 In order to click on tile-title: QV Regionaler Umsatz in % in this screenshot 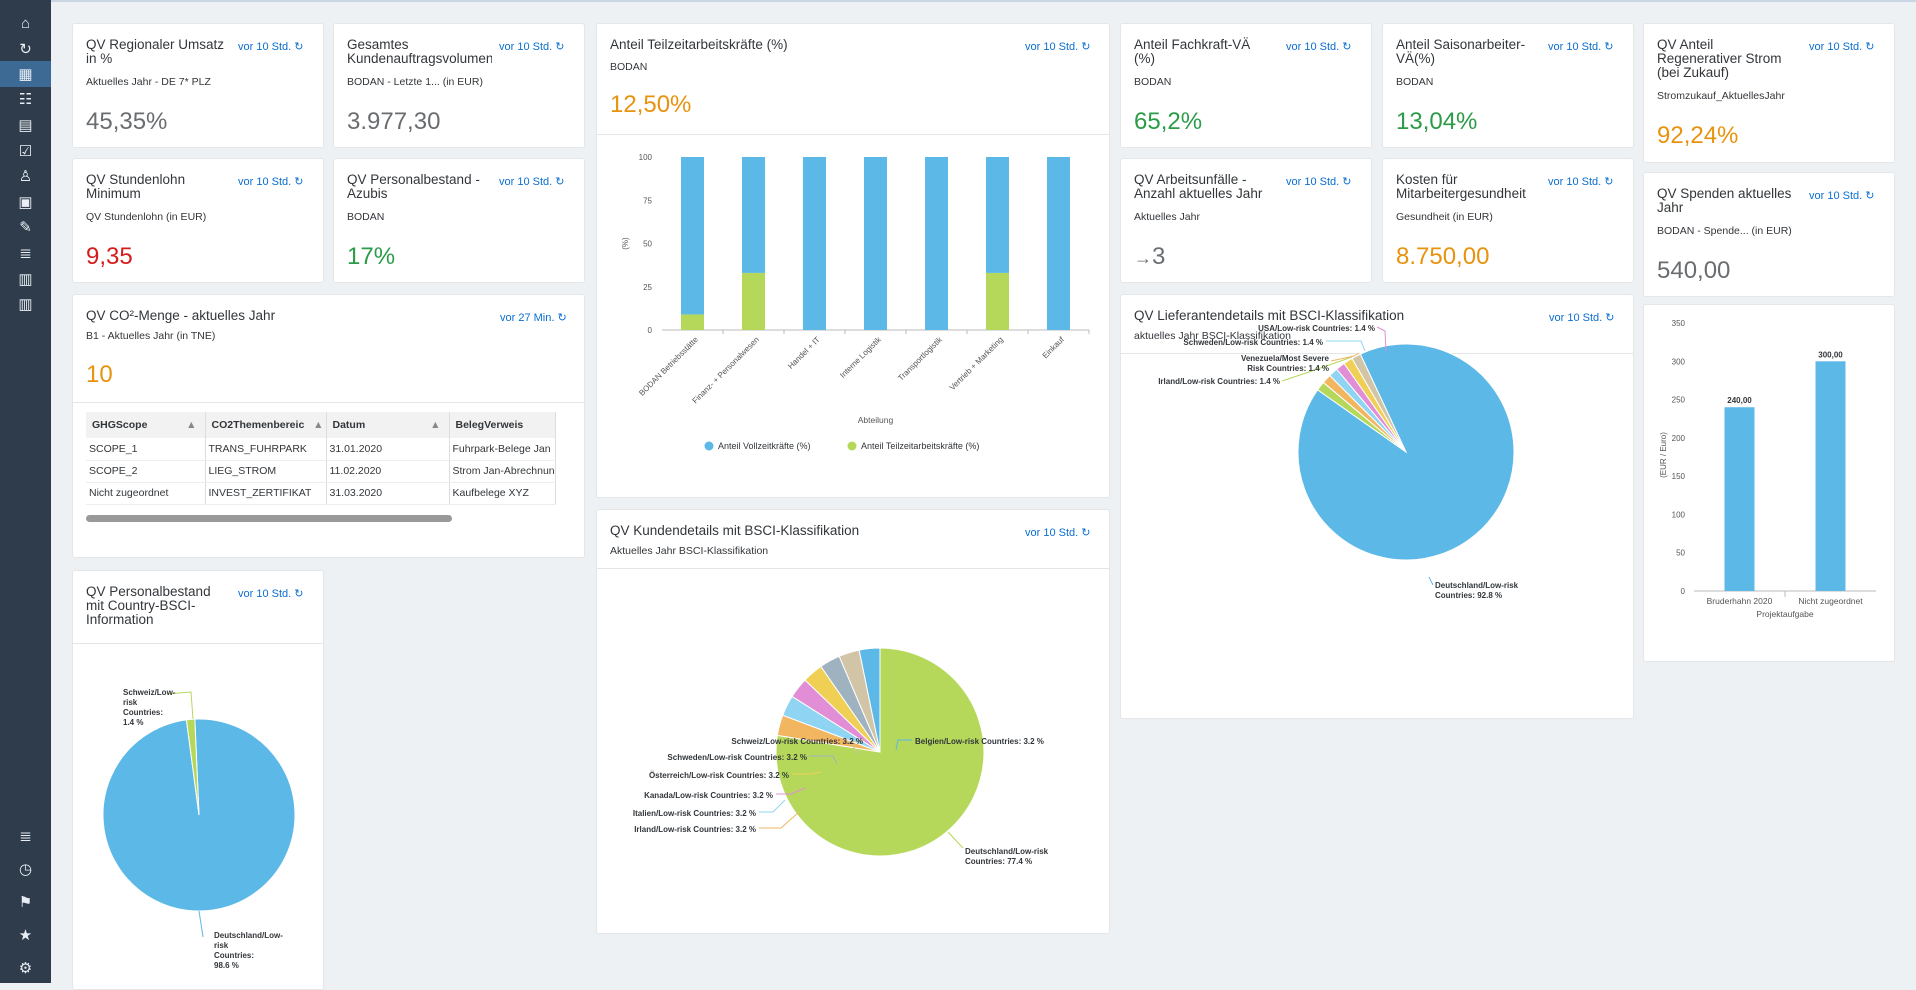, I will do `click(155, 51)`.